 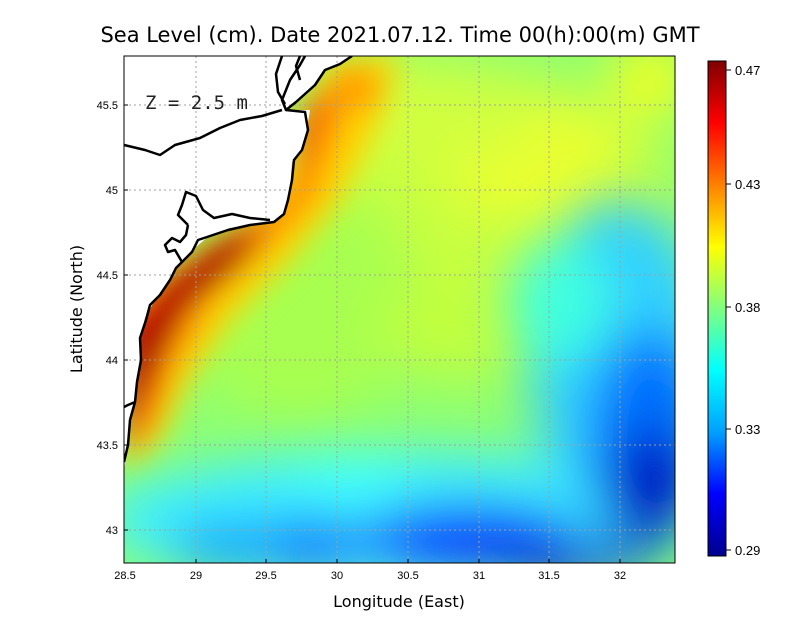 I want to click on colorbar, so click(x=717, y=308).